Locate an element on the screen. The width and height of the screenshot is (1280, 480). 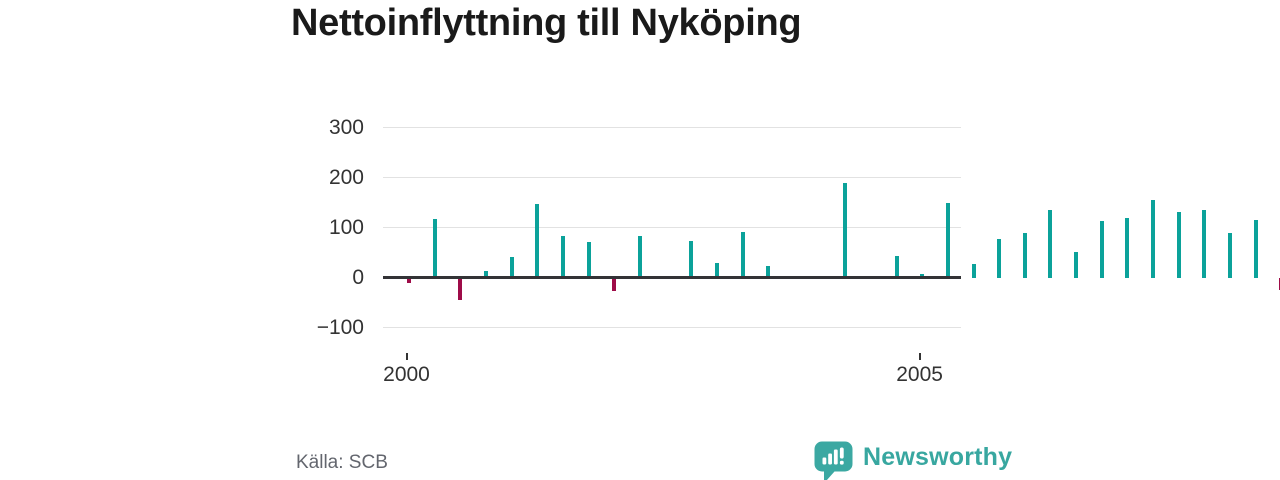
brand-logo: Newsworthy is located at coordinates (913, 460).